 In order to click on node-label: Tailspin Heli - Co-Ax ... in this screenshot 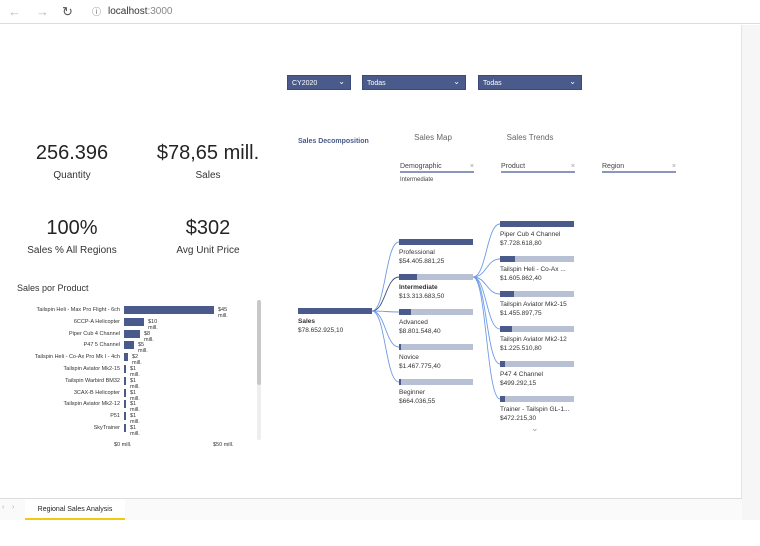, I will do `click(533, 269)`.